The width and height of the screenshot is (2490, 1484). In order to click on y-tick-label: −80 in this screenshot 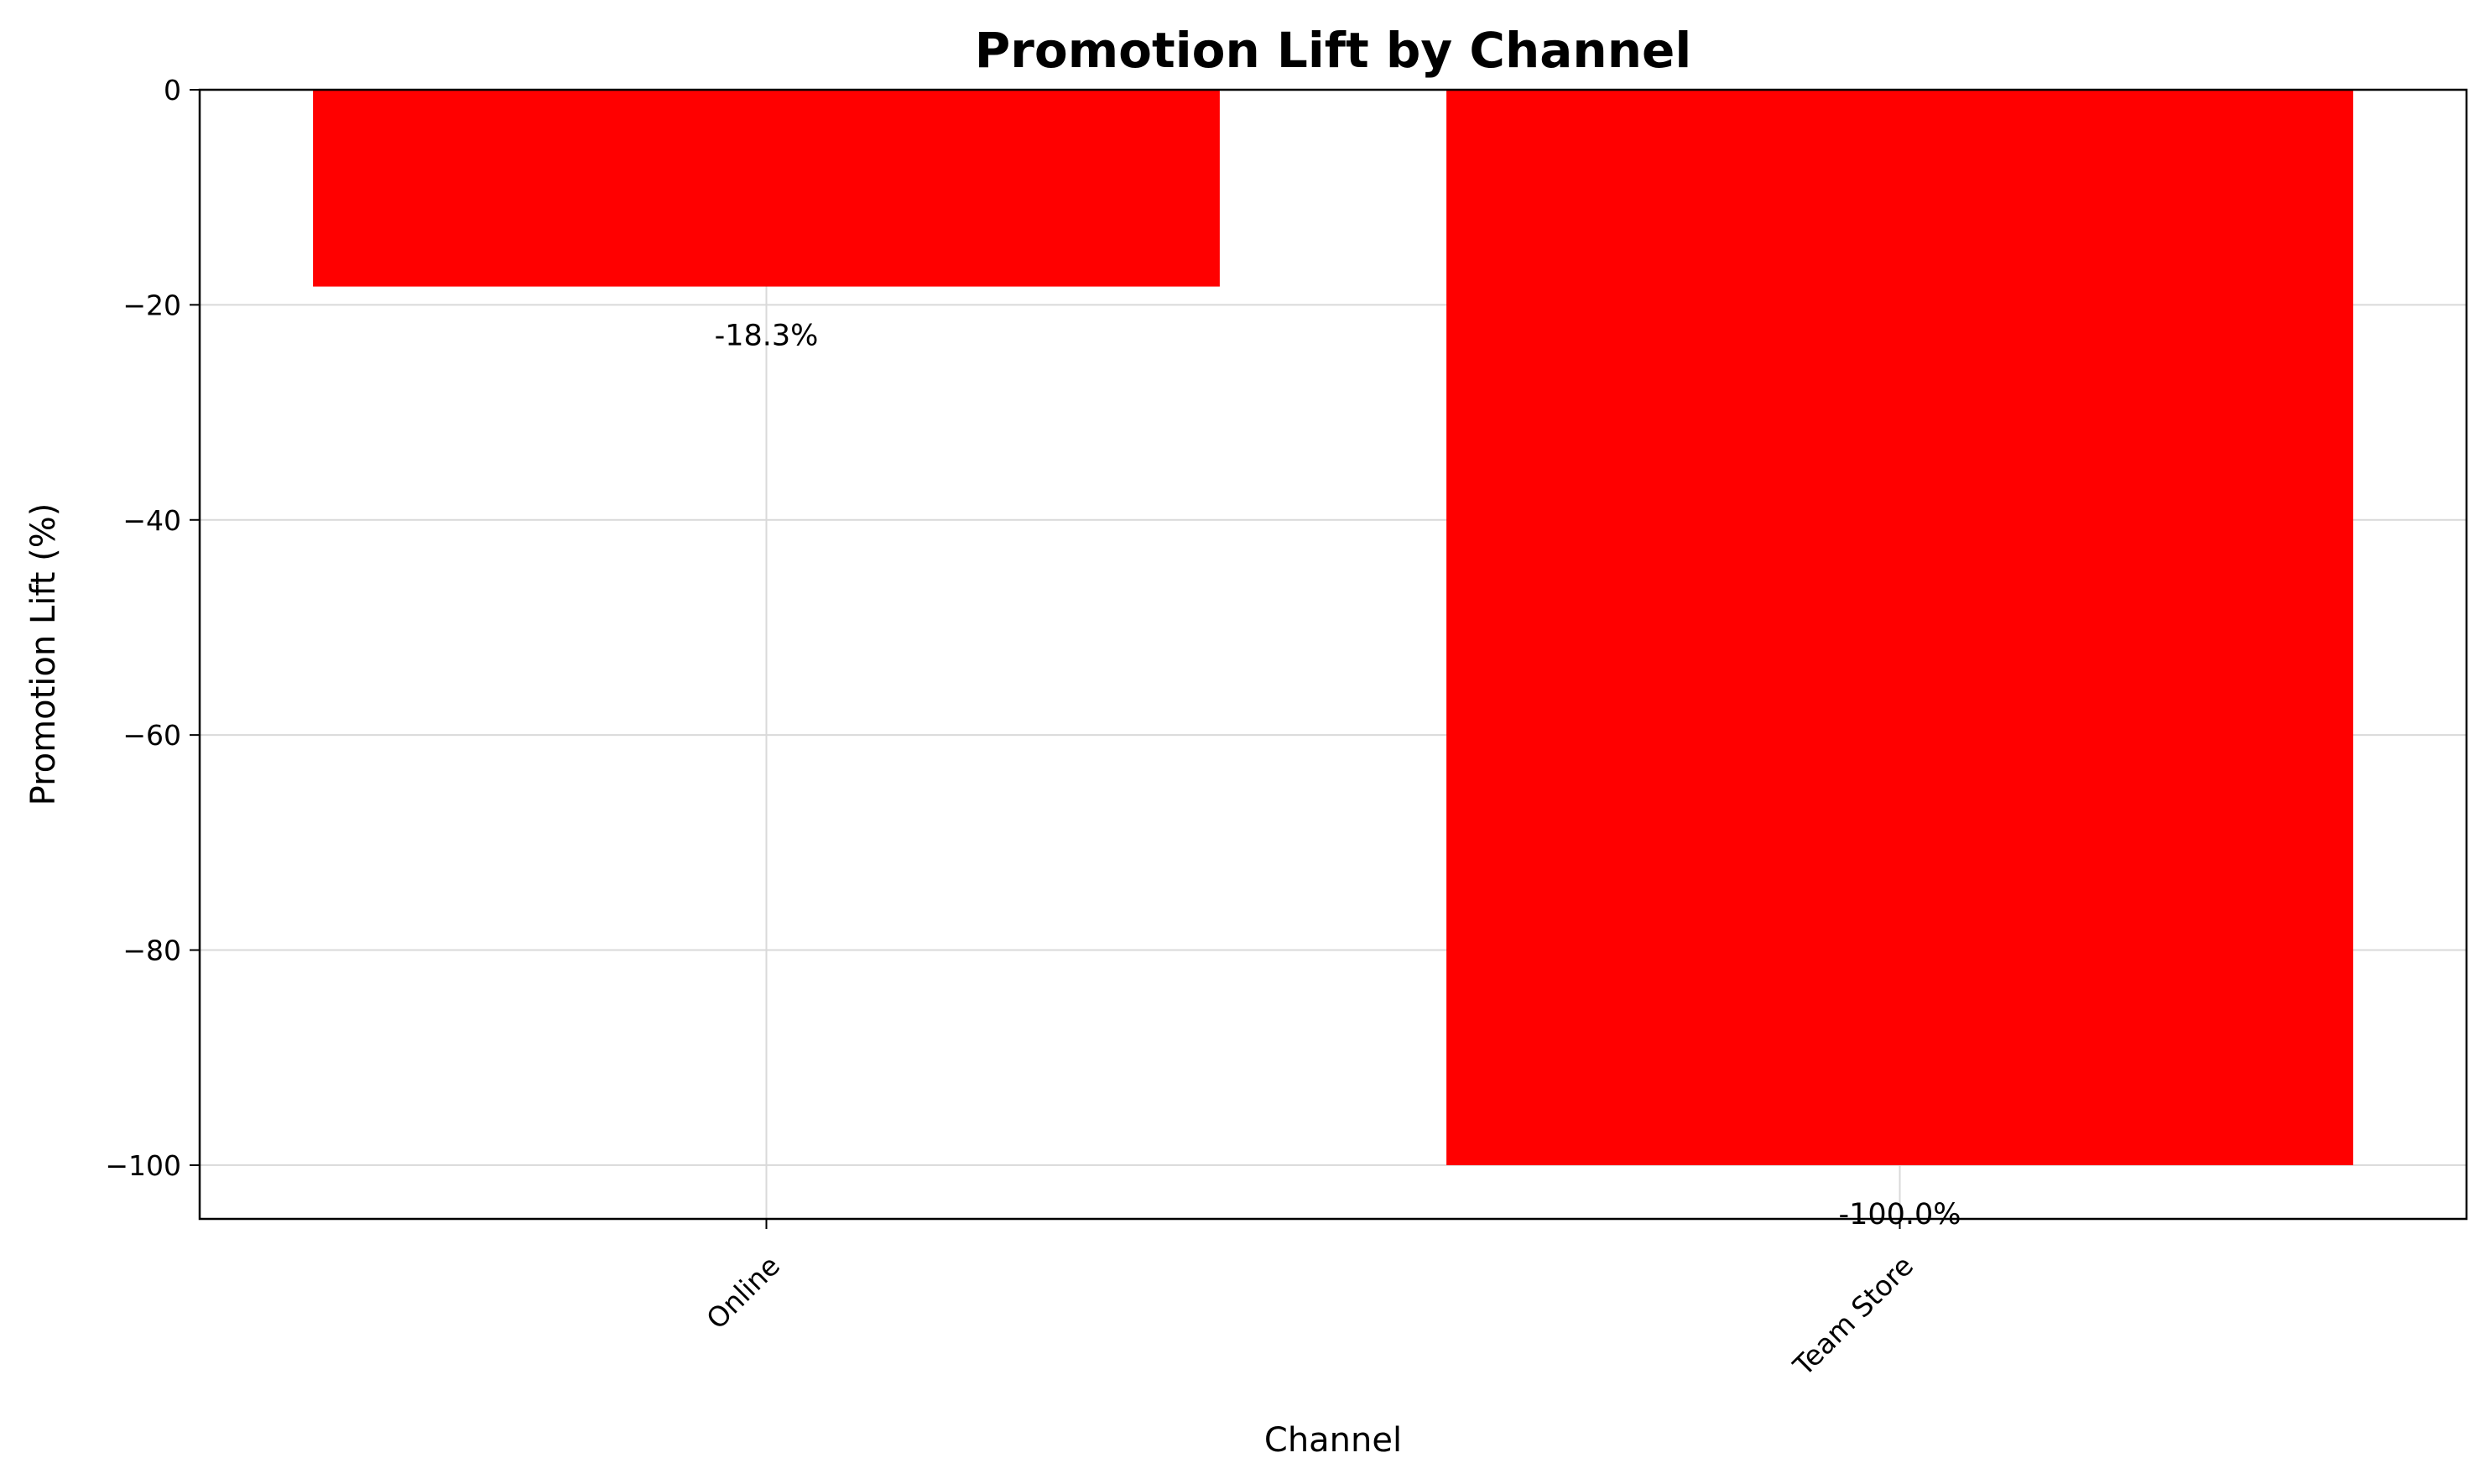, I will do `click(151, 951)`.